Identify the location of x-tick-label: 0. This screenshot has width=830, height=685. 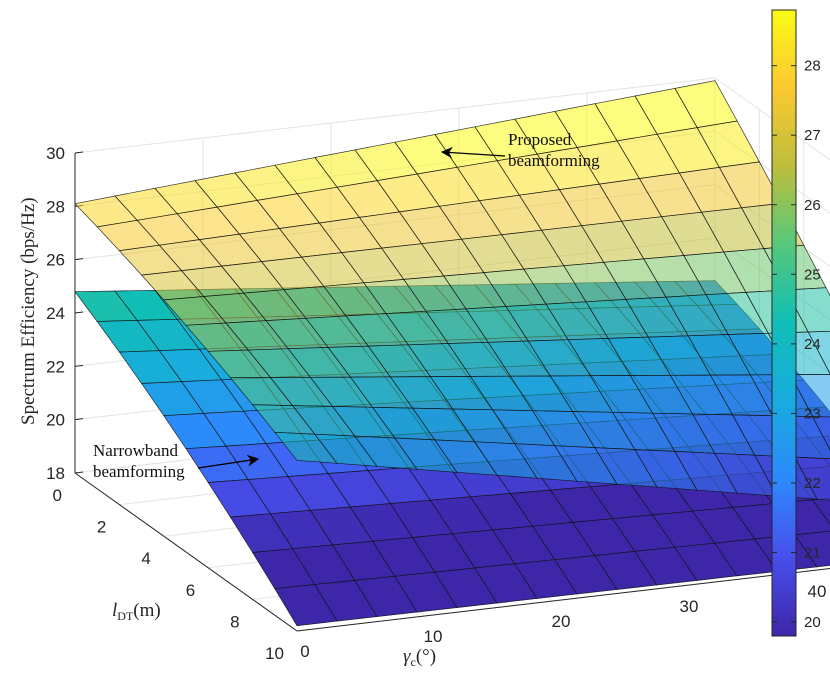
(304, 651).